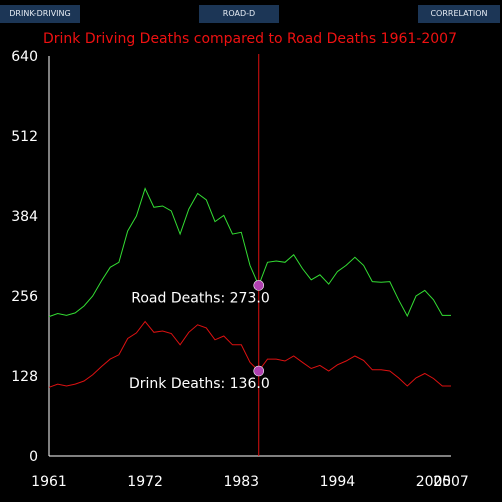 The width and height of the screenshot is (502, 502). I want to click on y-tick-label: 128, so click(24, 377).